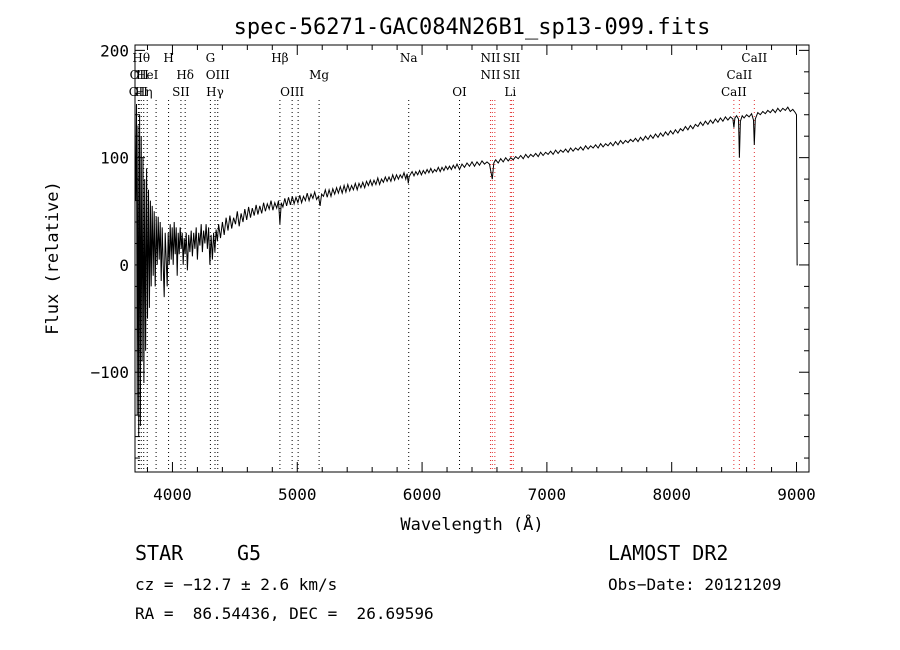 The height and width of the screenshot is (650, 900). I want to click on x-tick-label: 6000, so click(422, 494).